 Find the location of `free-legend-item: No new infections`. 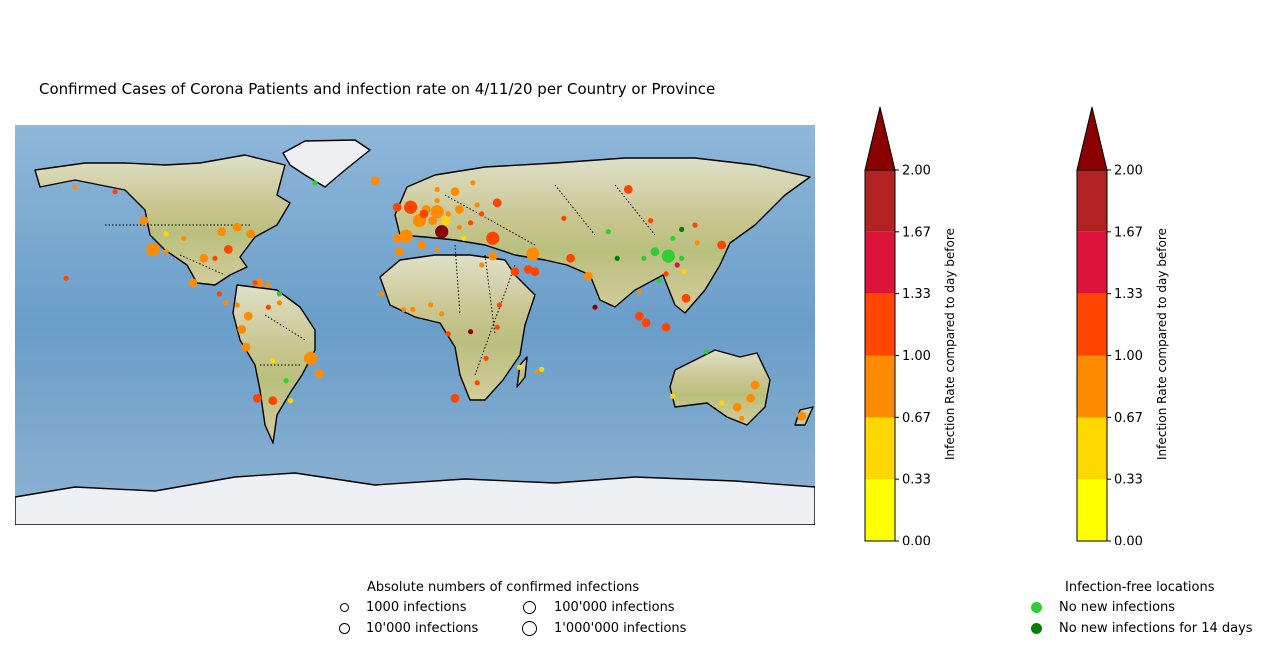

free-legend-item: No new infections is located at coordinates (1103, 607).